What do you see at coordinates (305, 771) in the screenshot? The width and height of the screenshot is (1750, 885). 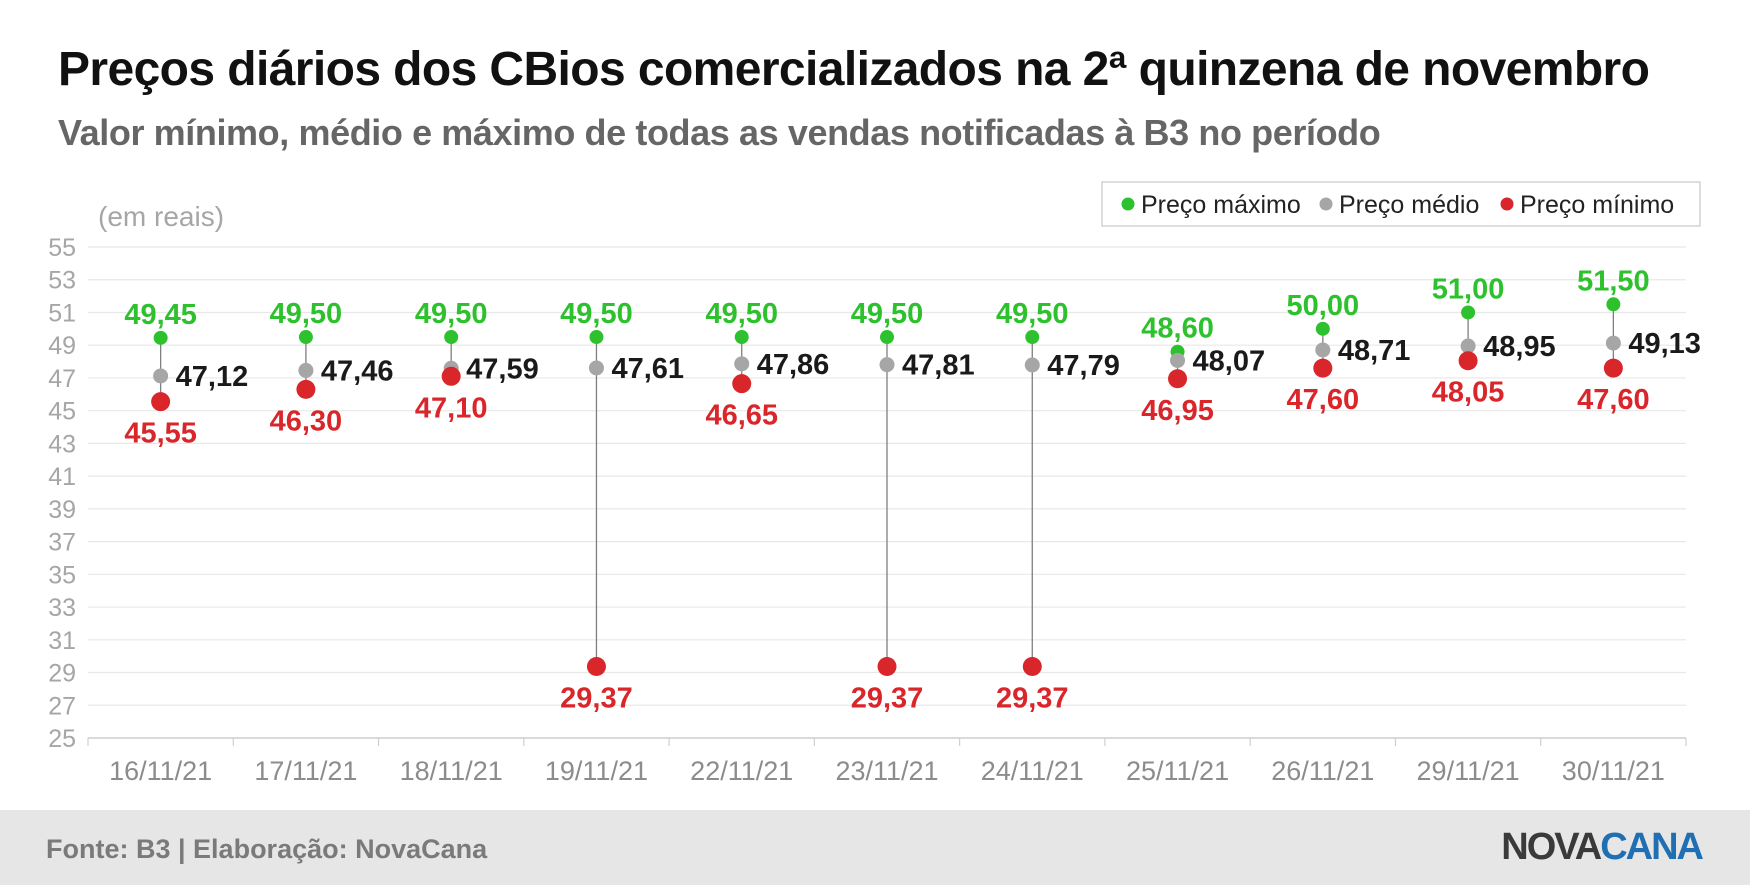 I see `x-tick-label: 17/11/21` at bounding box center [305, 771].